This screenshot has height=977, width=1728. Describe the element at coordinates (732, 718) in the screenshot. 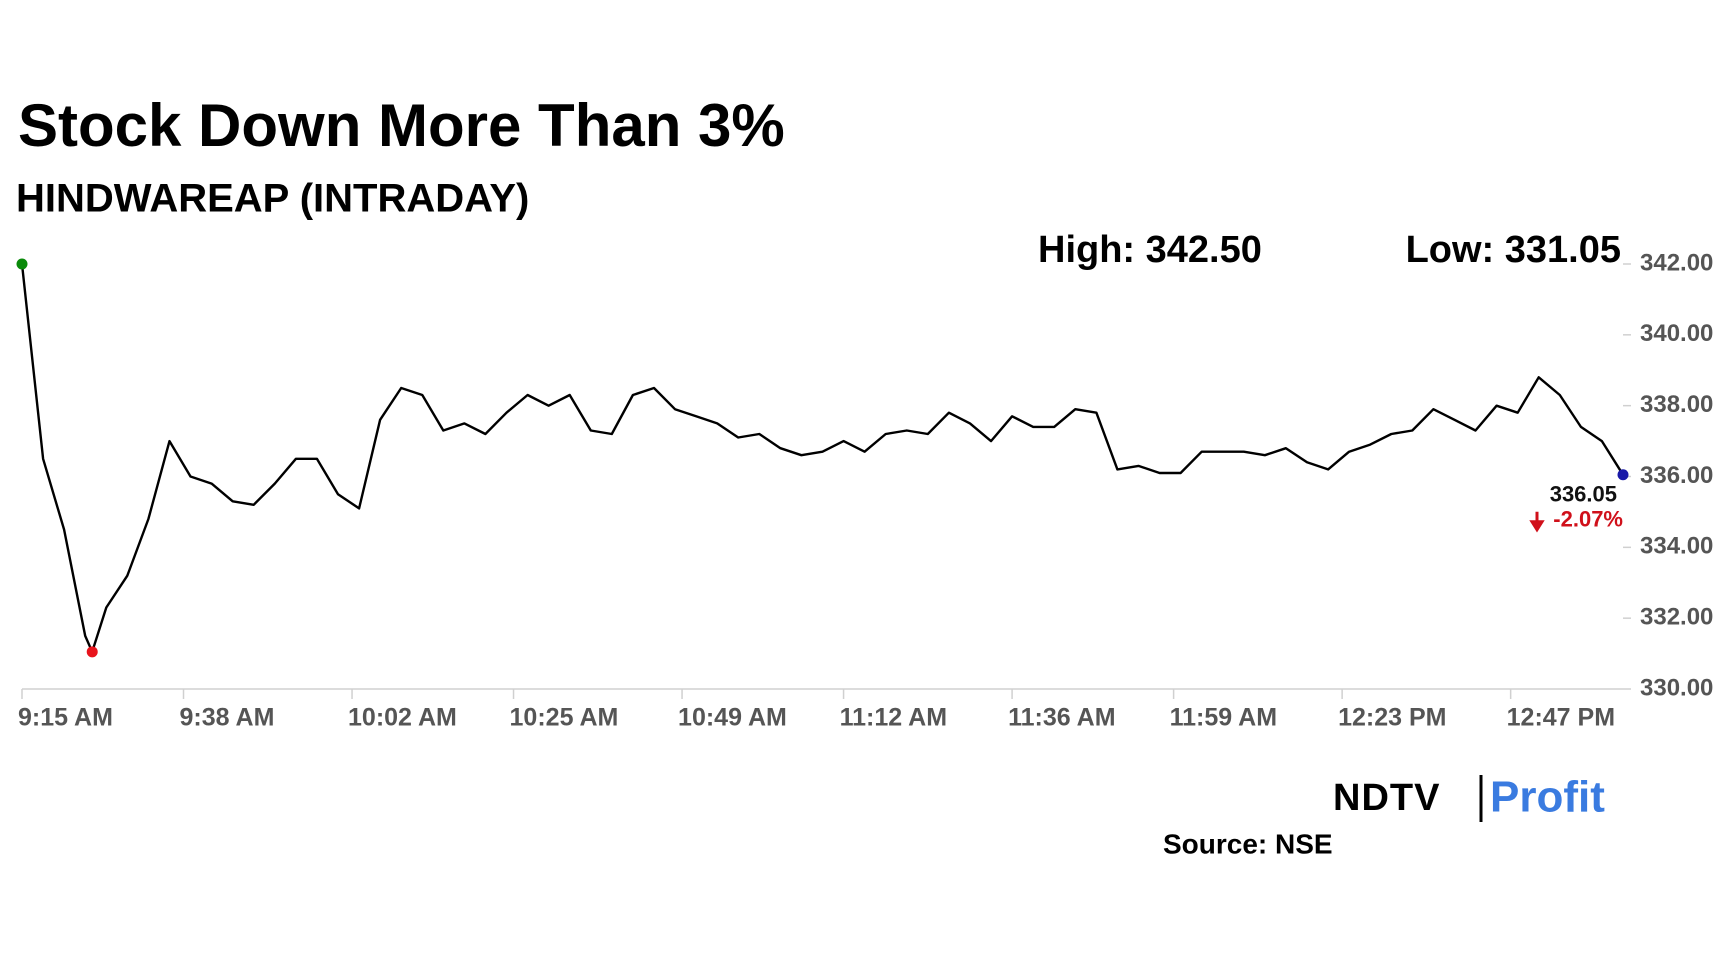

I see `x-tick-label: 10:49 AM` at that location.